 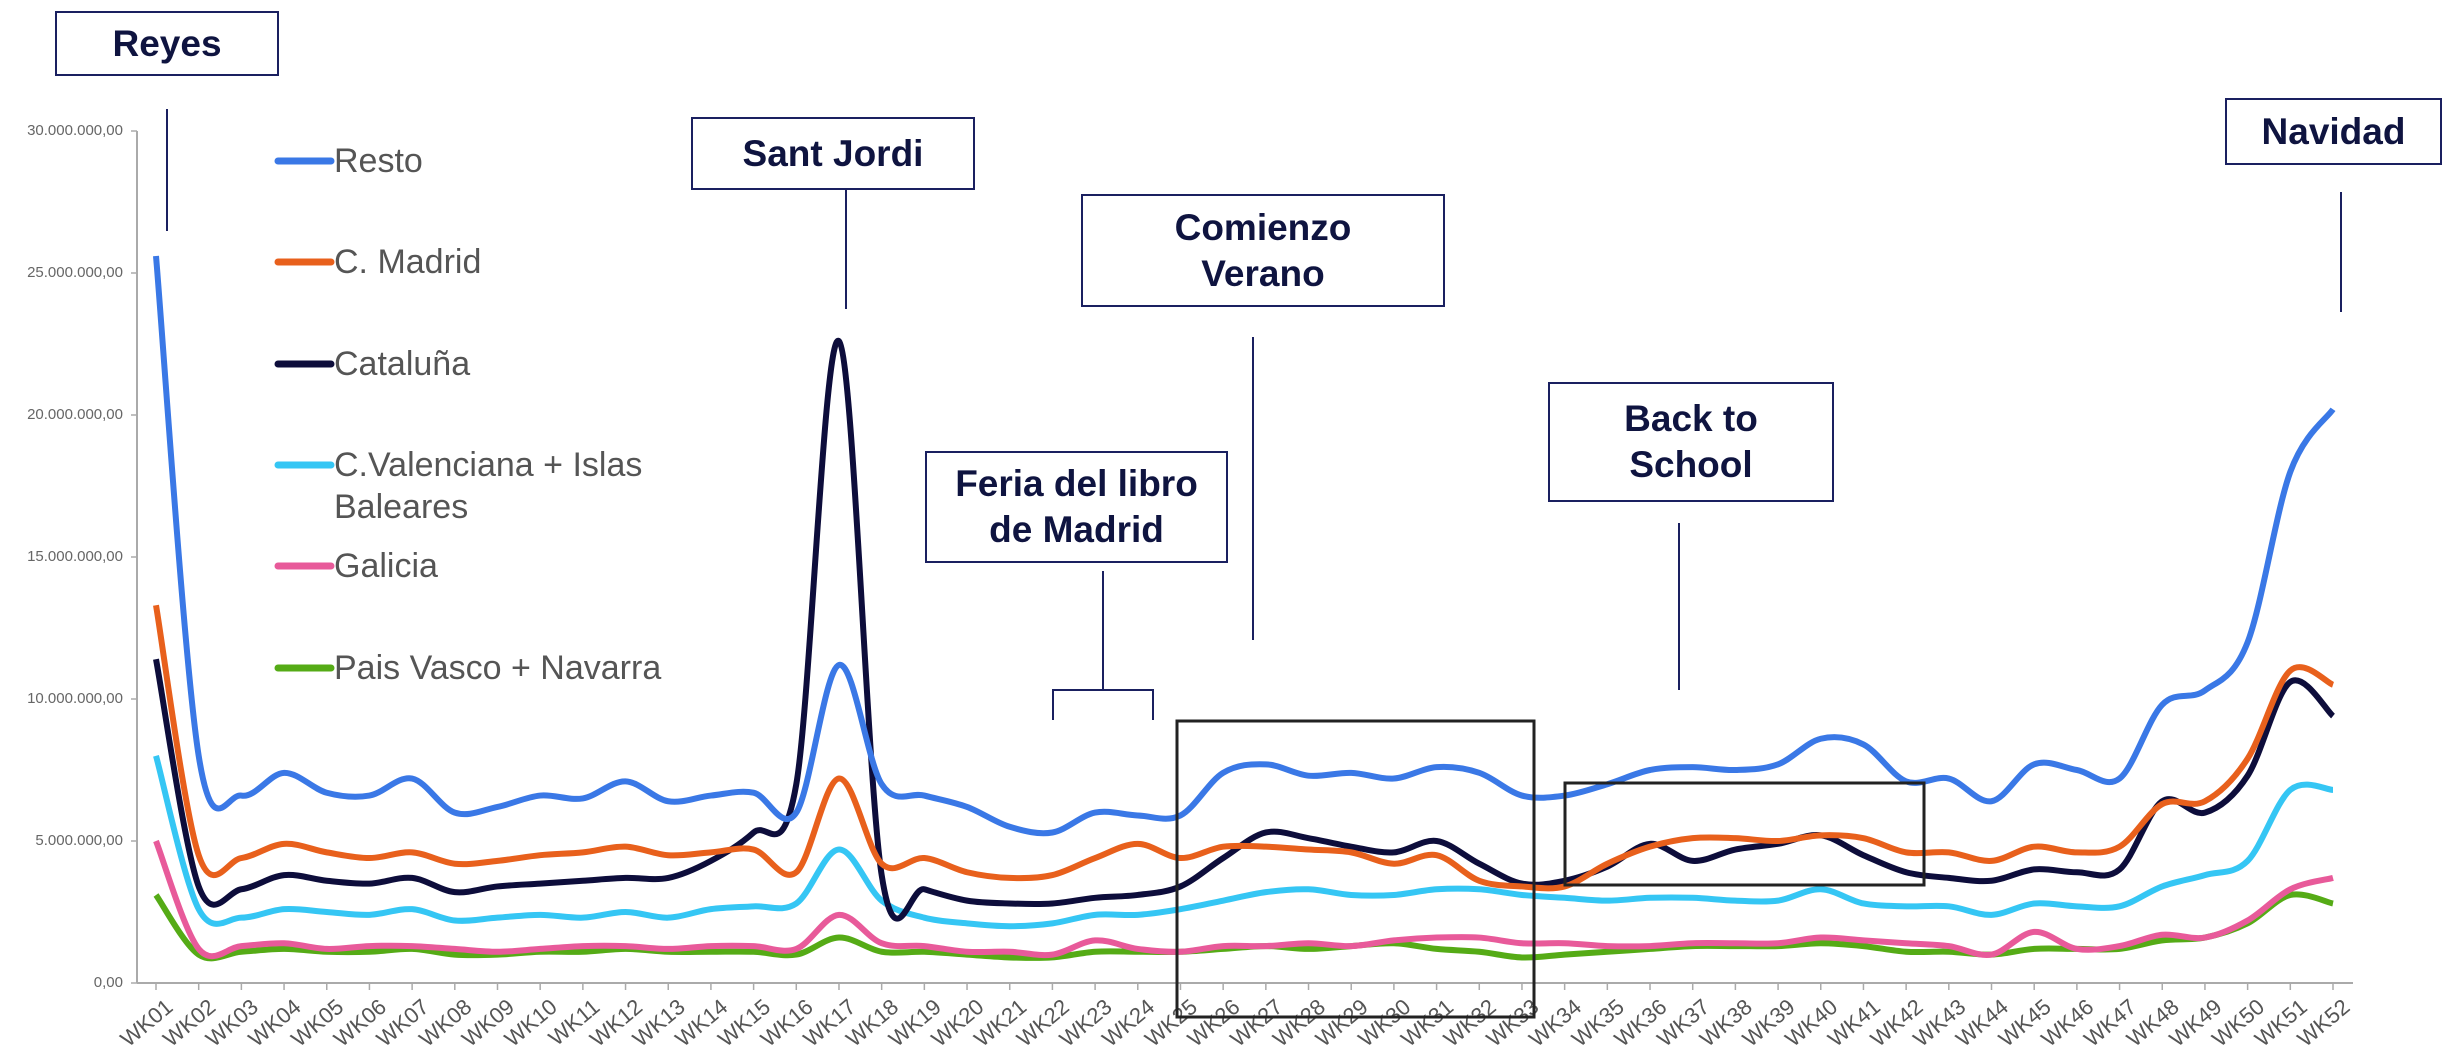 What do you see at coordinates (498, 668) in the screenshot?
I see `legend-label: Pais Vasco + Navarra` at bounding box center [498, 668].